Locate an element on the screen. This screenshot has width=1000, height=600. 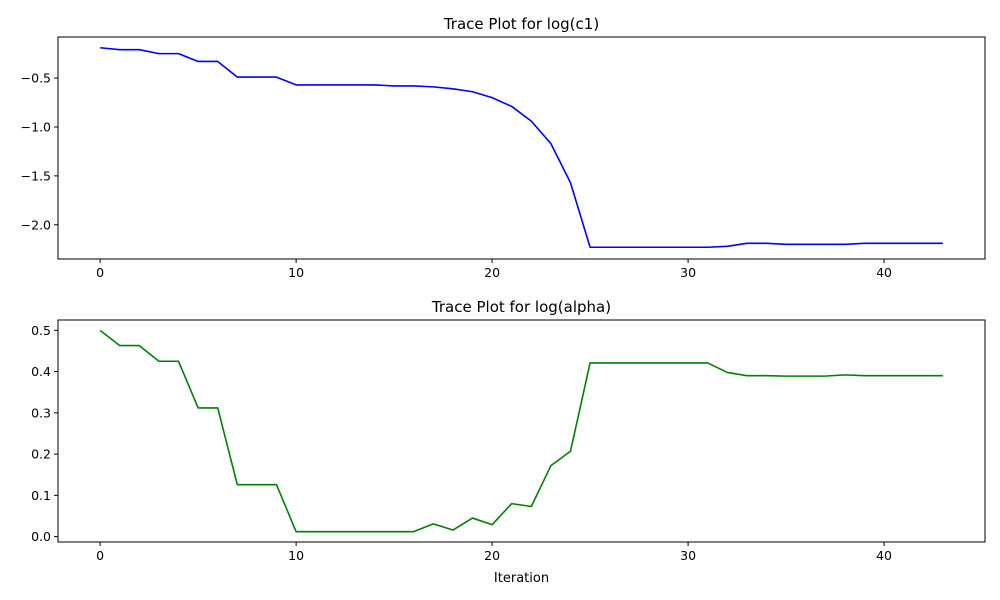
log-alpha-y-tick-label: 0.1 is located at coordinates (41, 495).